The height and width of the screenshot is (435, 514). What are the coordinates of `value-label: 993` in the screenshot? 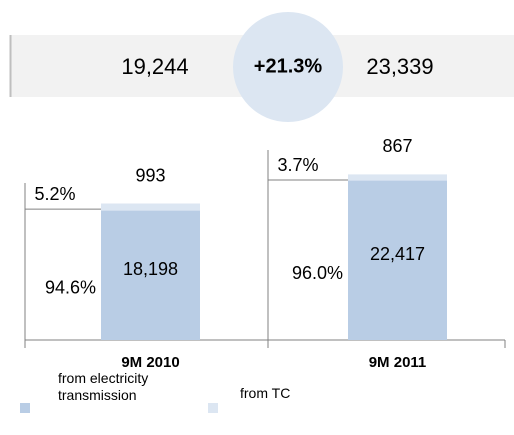 It's located at (150, 175).